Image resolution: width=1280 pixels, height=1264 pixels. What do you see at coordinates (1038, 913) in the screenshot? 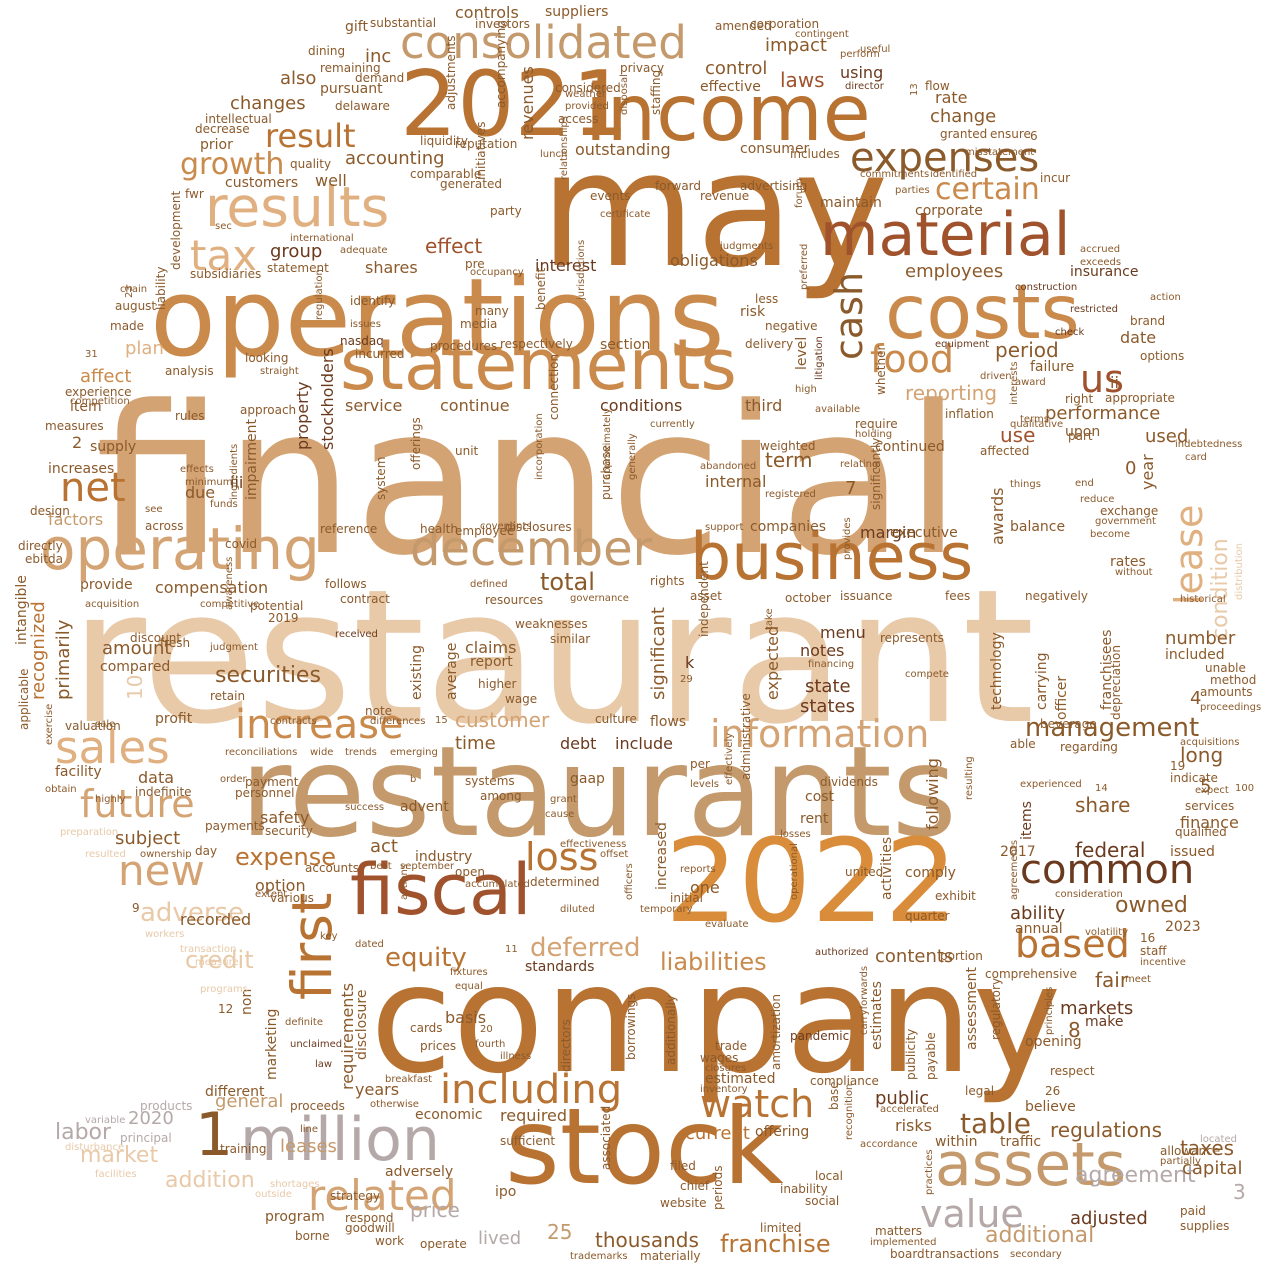
I see `word-ability: ability` at bounding box center [1038, 913].